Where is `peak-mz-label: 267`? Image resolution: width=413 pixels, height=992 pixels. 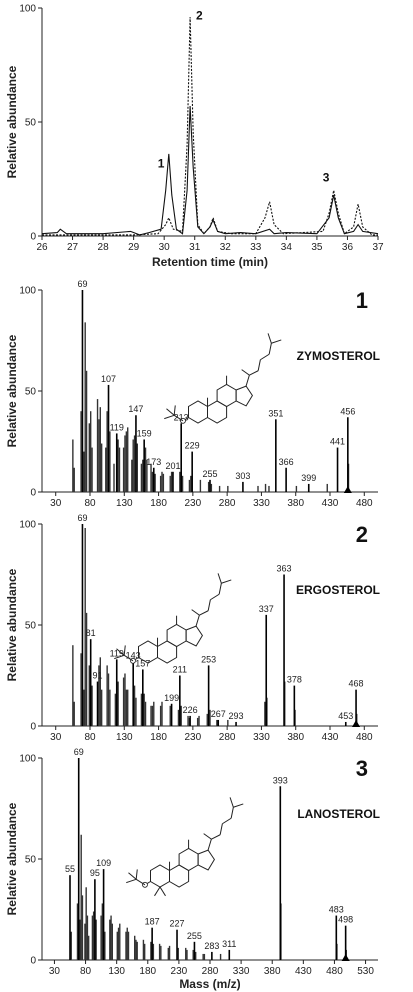
peak-mz-label: 267 is located at coordinates (218, 714).